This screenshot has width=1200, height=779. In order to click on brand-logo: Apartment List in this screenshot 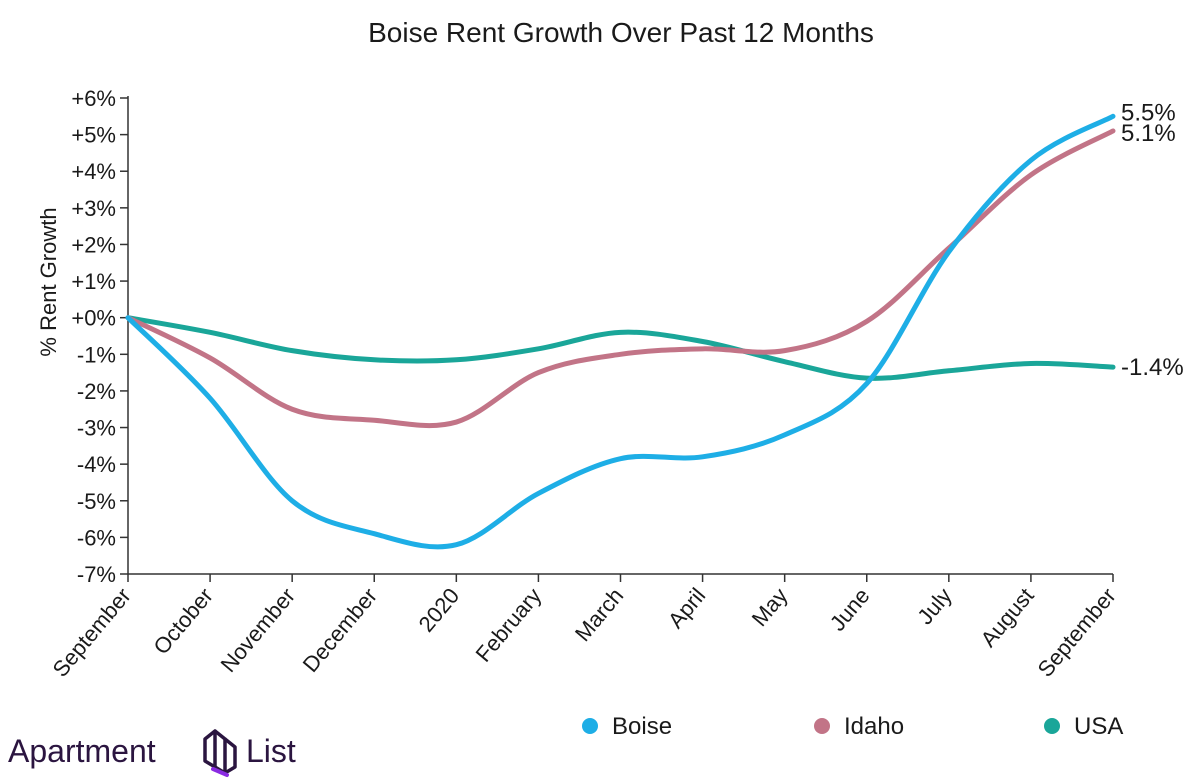, I will do `click(152, 753)`.